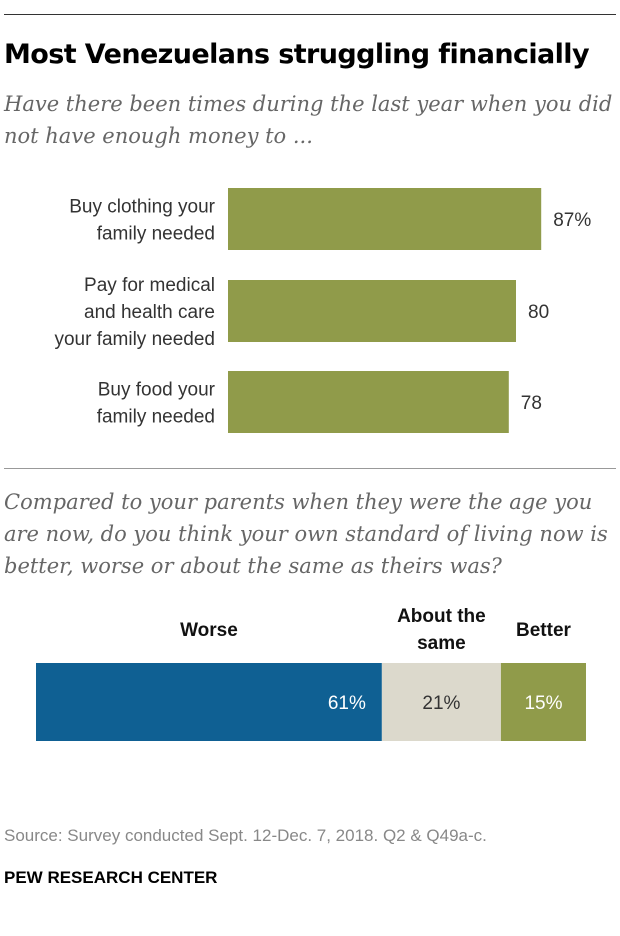 This screenshot has width=620, height=936. What do you see at coordinates (310, 14) in the screenshot?
I see `top-rule` at bounding box center [310, 14].